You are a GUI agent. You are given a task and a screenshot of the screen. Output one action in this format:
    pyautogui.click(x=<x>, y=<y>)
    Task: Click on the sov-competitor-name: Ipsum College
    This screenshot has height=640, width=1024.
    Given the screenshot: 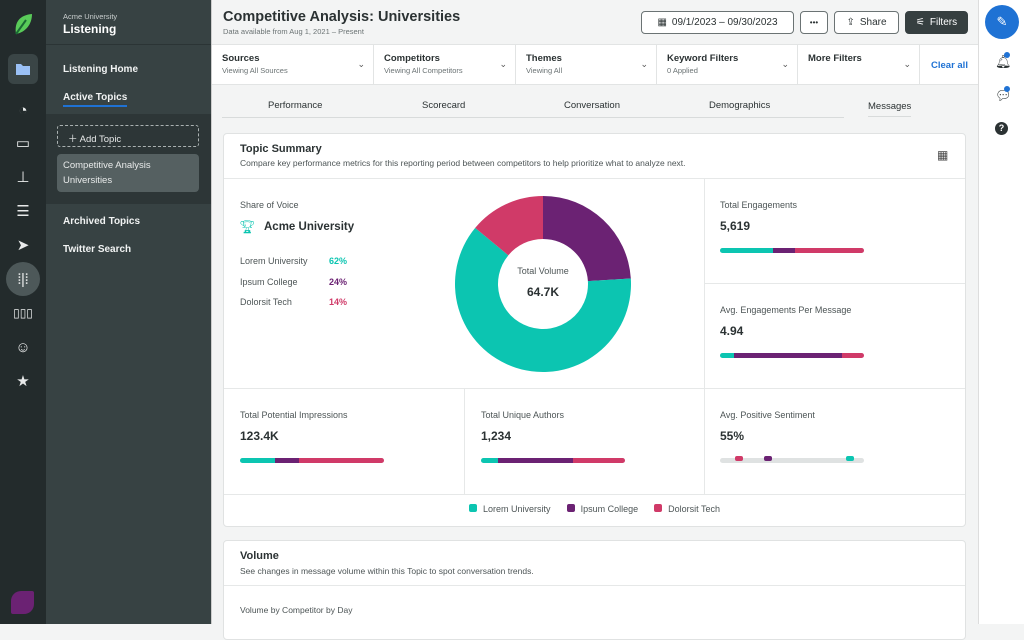 What is the action you would take?
    pyautogui.click(x=269, y=281)
    